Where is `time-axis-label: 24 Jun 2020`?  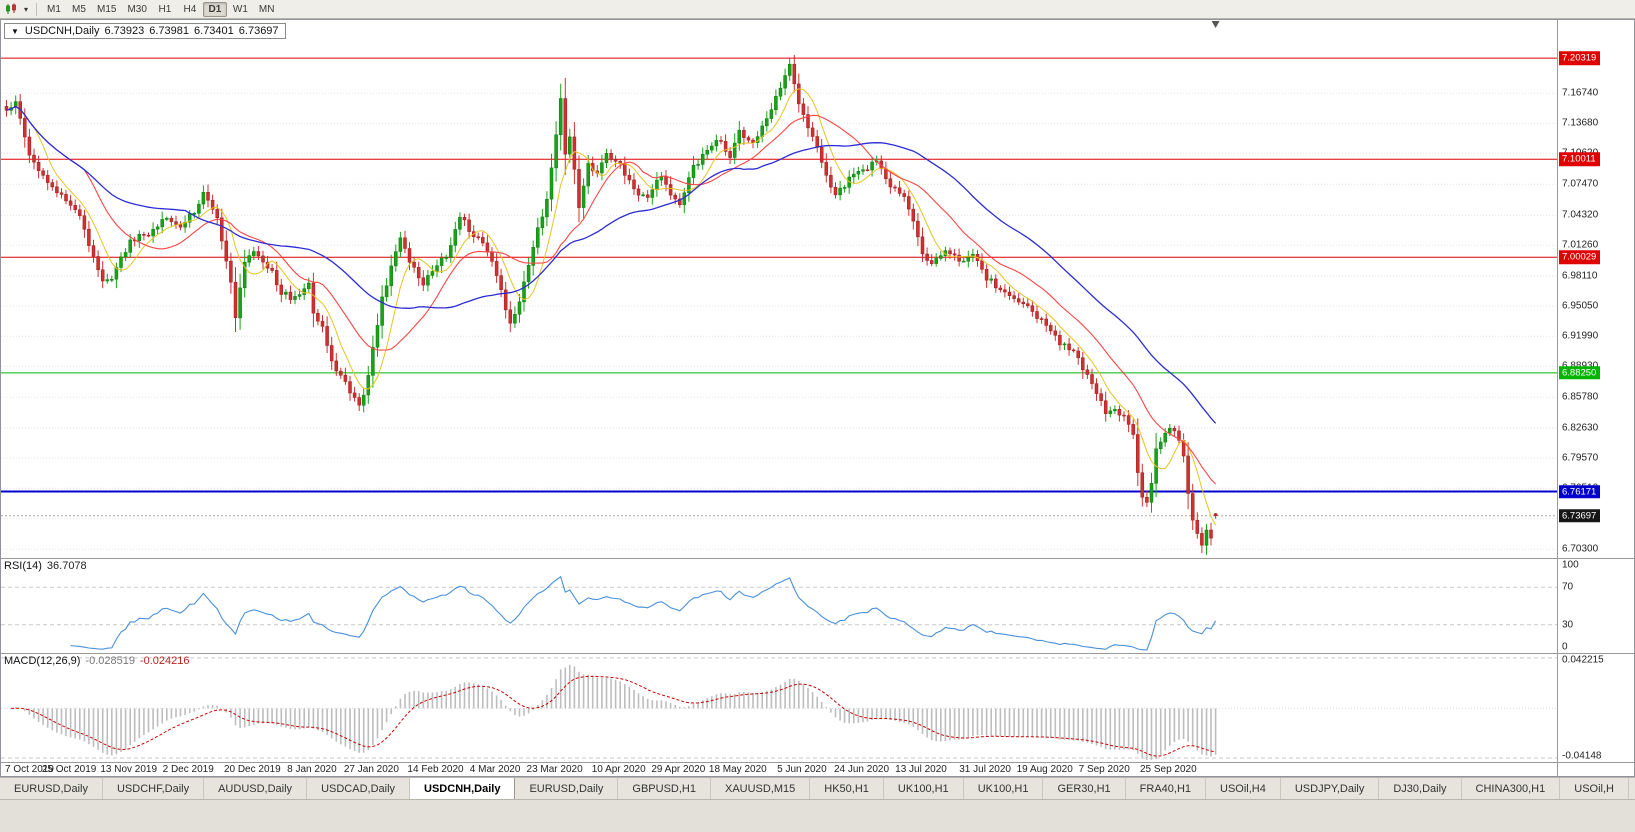 time-axis-label: 24 Jun 2020 is located at coordinates (861, 769).